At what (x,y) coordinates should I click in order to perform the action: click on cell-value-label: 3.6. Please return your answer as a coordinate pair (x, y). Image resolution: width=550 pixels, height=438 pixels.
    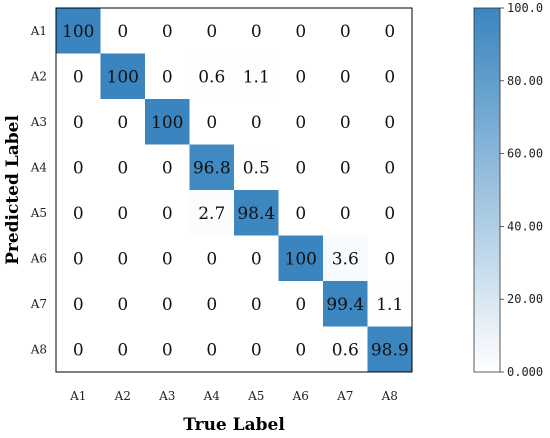
    Looking at the image, I should click on (345, 259).